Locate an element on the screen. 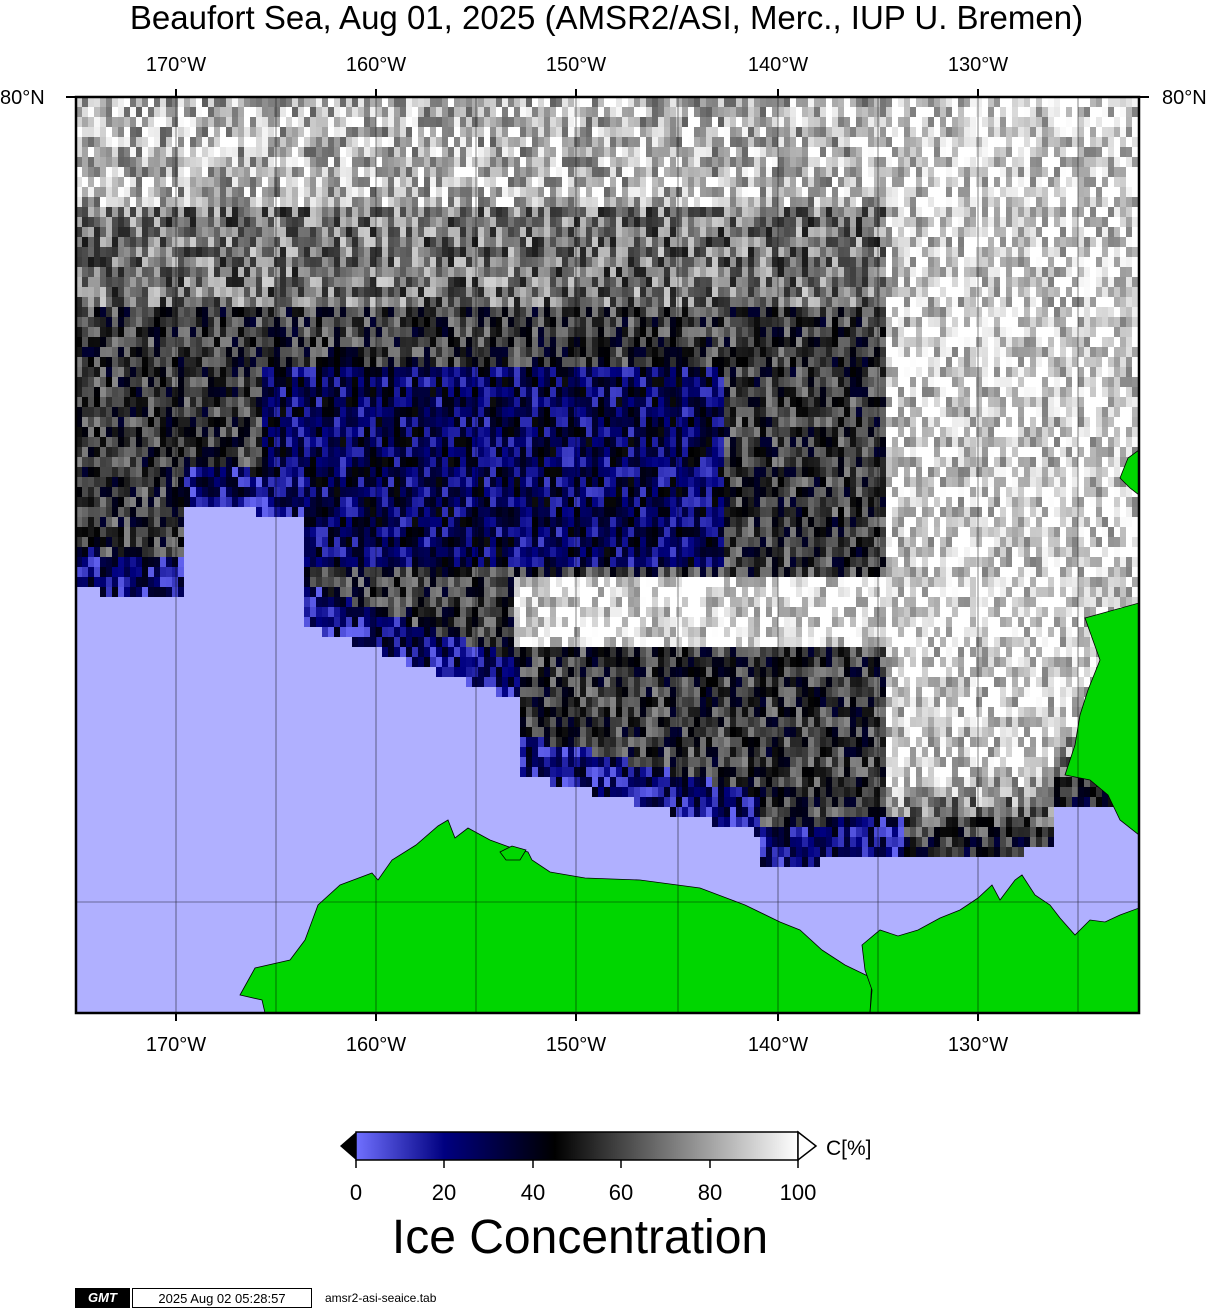 The image size is (1213, 1310). timestamp: 2025 Aug 02 05:28:57 is located at coordinates (222, 1298).